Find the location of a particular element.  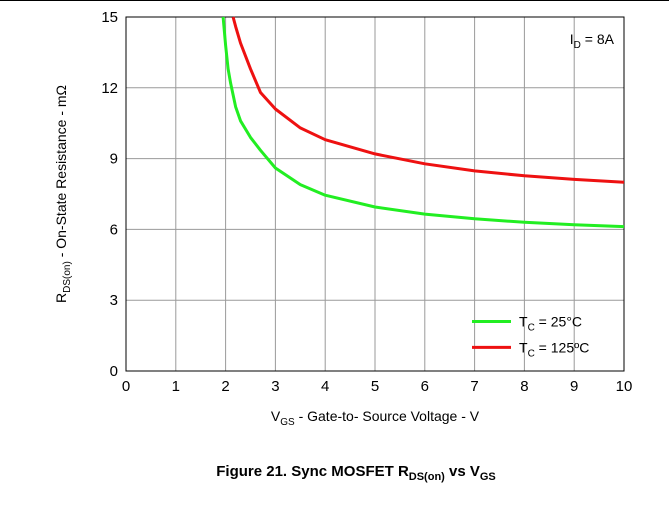

figure-caption: Figure 21. Sync MOSFET RDS(on) vs VGS is located at coordinates (356, 473).